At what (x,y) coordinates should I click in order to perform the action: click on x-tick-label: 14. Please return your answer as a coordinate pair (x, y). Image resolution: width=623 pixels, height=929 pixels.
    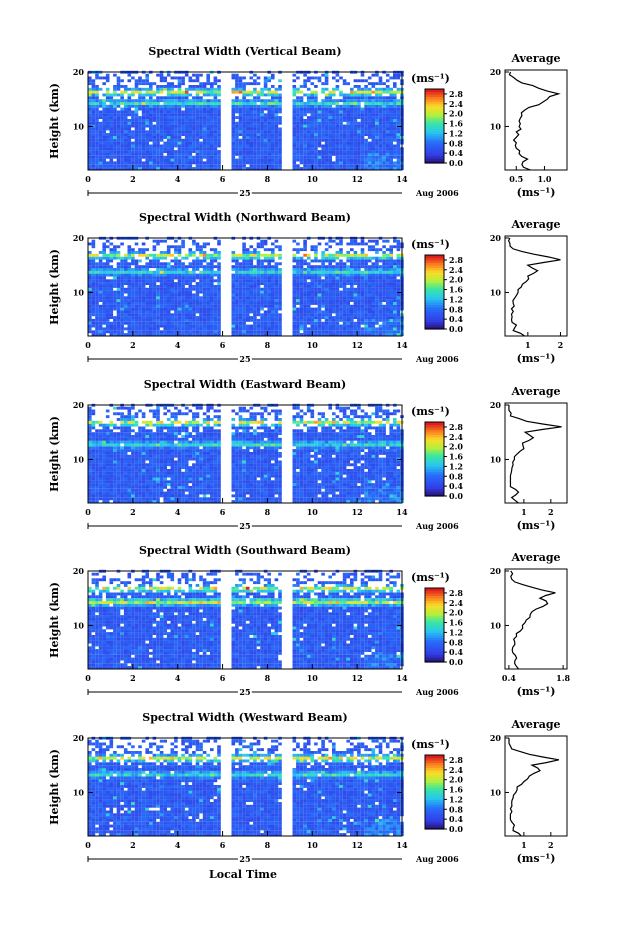
    Looking at the image, I should click on (402, 179).